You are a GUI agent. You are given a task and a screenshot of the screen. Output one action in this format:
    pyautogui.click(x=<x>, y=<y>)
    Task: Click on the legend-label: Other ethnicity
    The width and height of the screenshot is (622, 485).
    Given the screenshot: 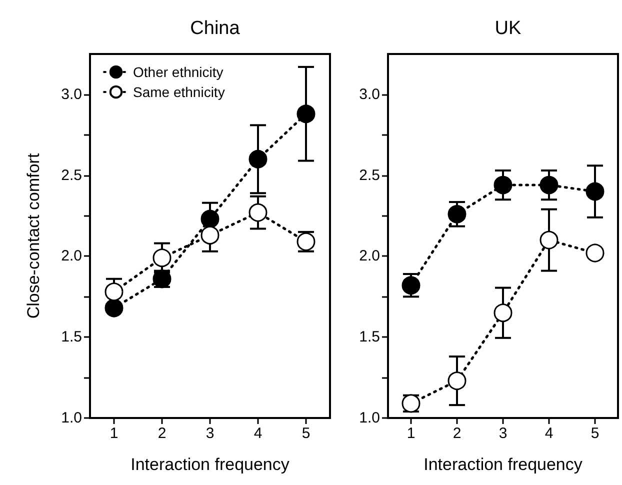 What is the action you would take?
    pyautogui.click(x=178, y=72)
    